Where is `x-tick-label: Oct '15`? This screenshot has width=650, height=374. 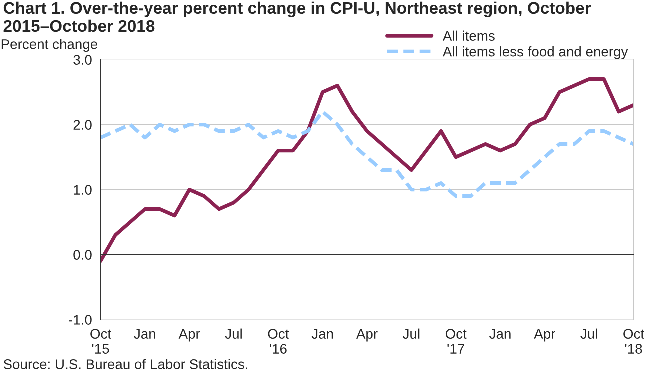 x-tick-label: Oct '15 is located at coordinates (101, 341).